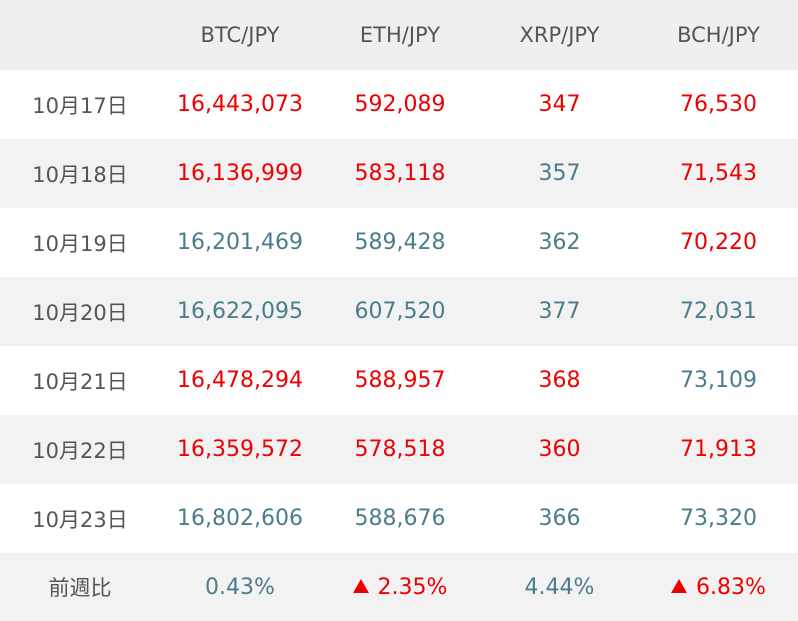  I want to click on btc-change-value: 0.43%, so click(240, 587).